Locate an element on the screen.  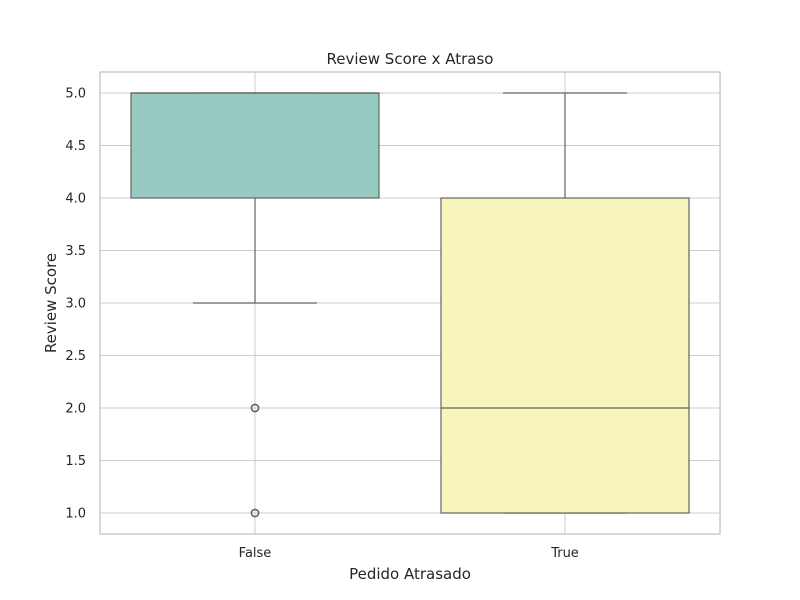
y-tick-label: 4.5 is located at coordinates (75, 146).